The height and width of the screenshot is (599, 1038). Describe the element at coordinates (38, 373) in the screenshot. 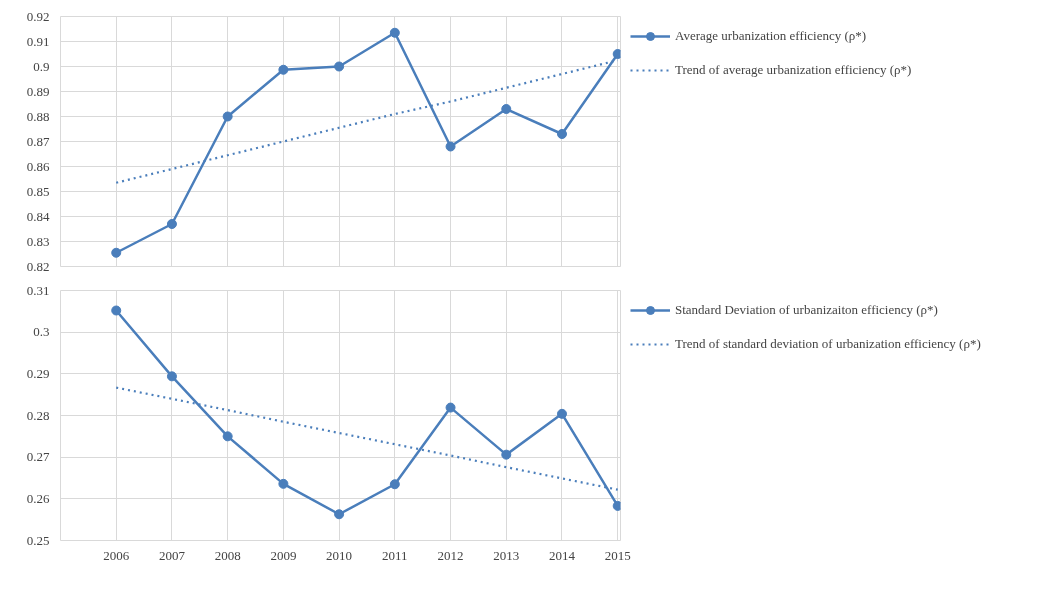

I see `y-tick-label: 0.29` at that location.